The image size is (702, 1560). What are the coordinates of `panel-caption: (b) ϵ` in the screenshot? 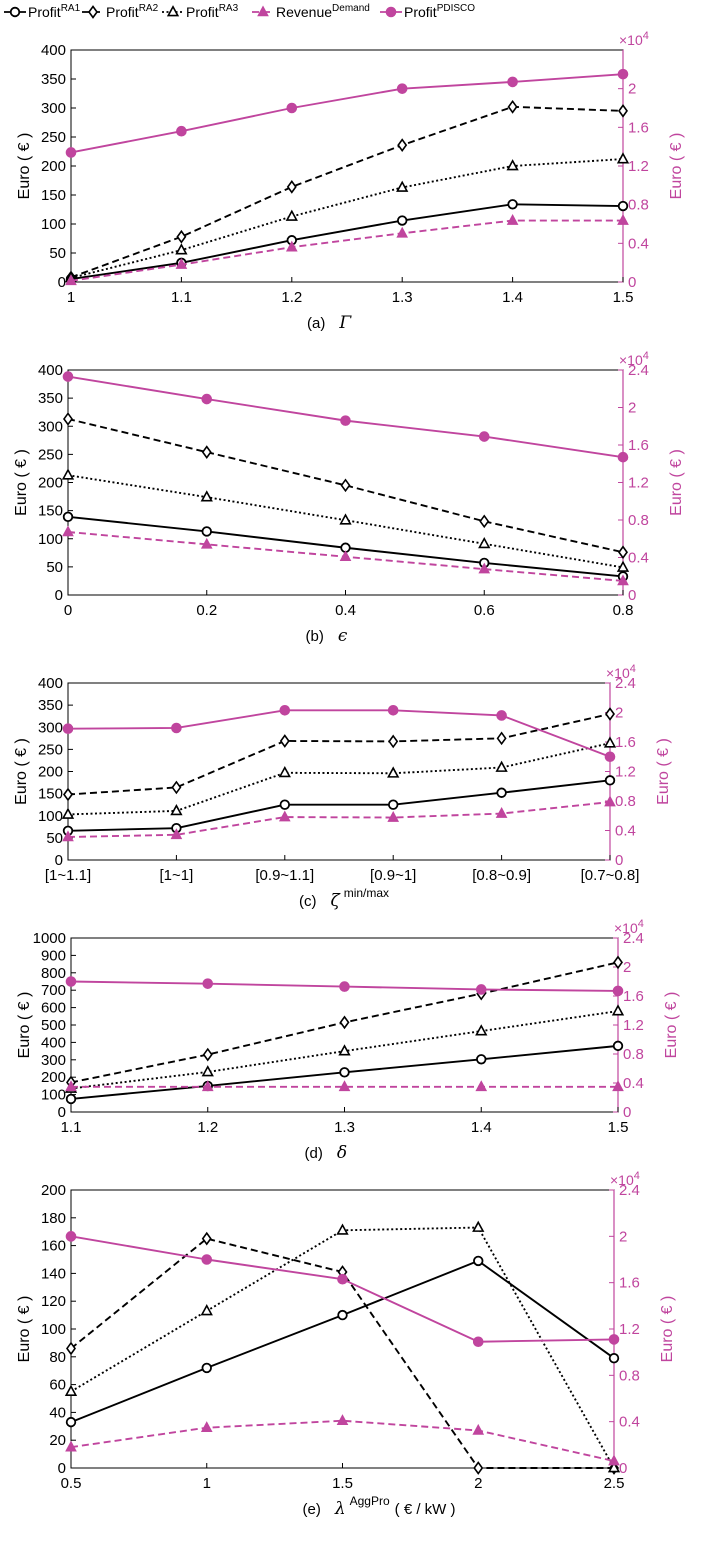 It's located at (327, 636).